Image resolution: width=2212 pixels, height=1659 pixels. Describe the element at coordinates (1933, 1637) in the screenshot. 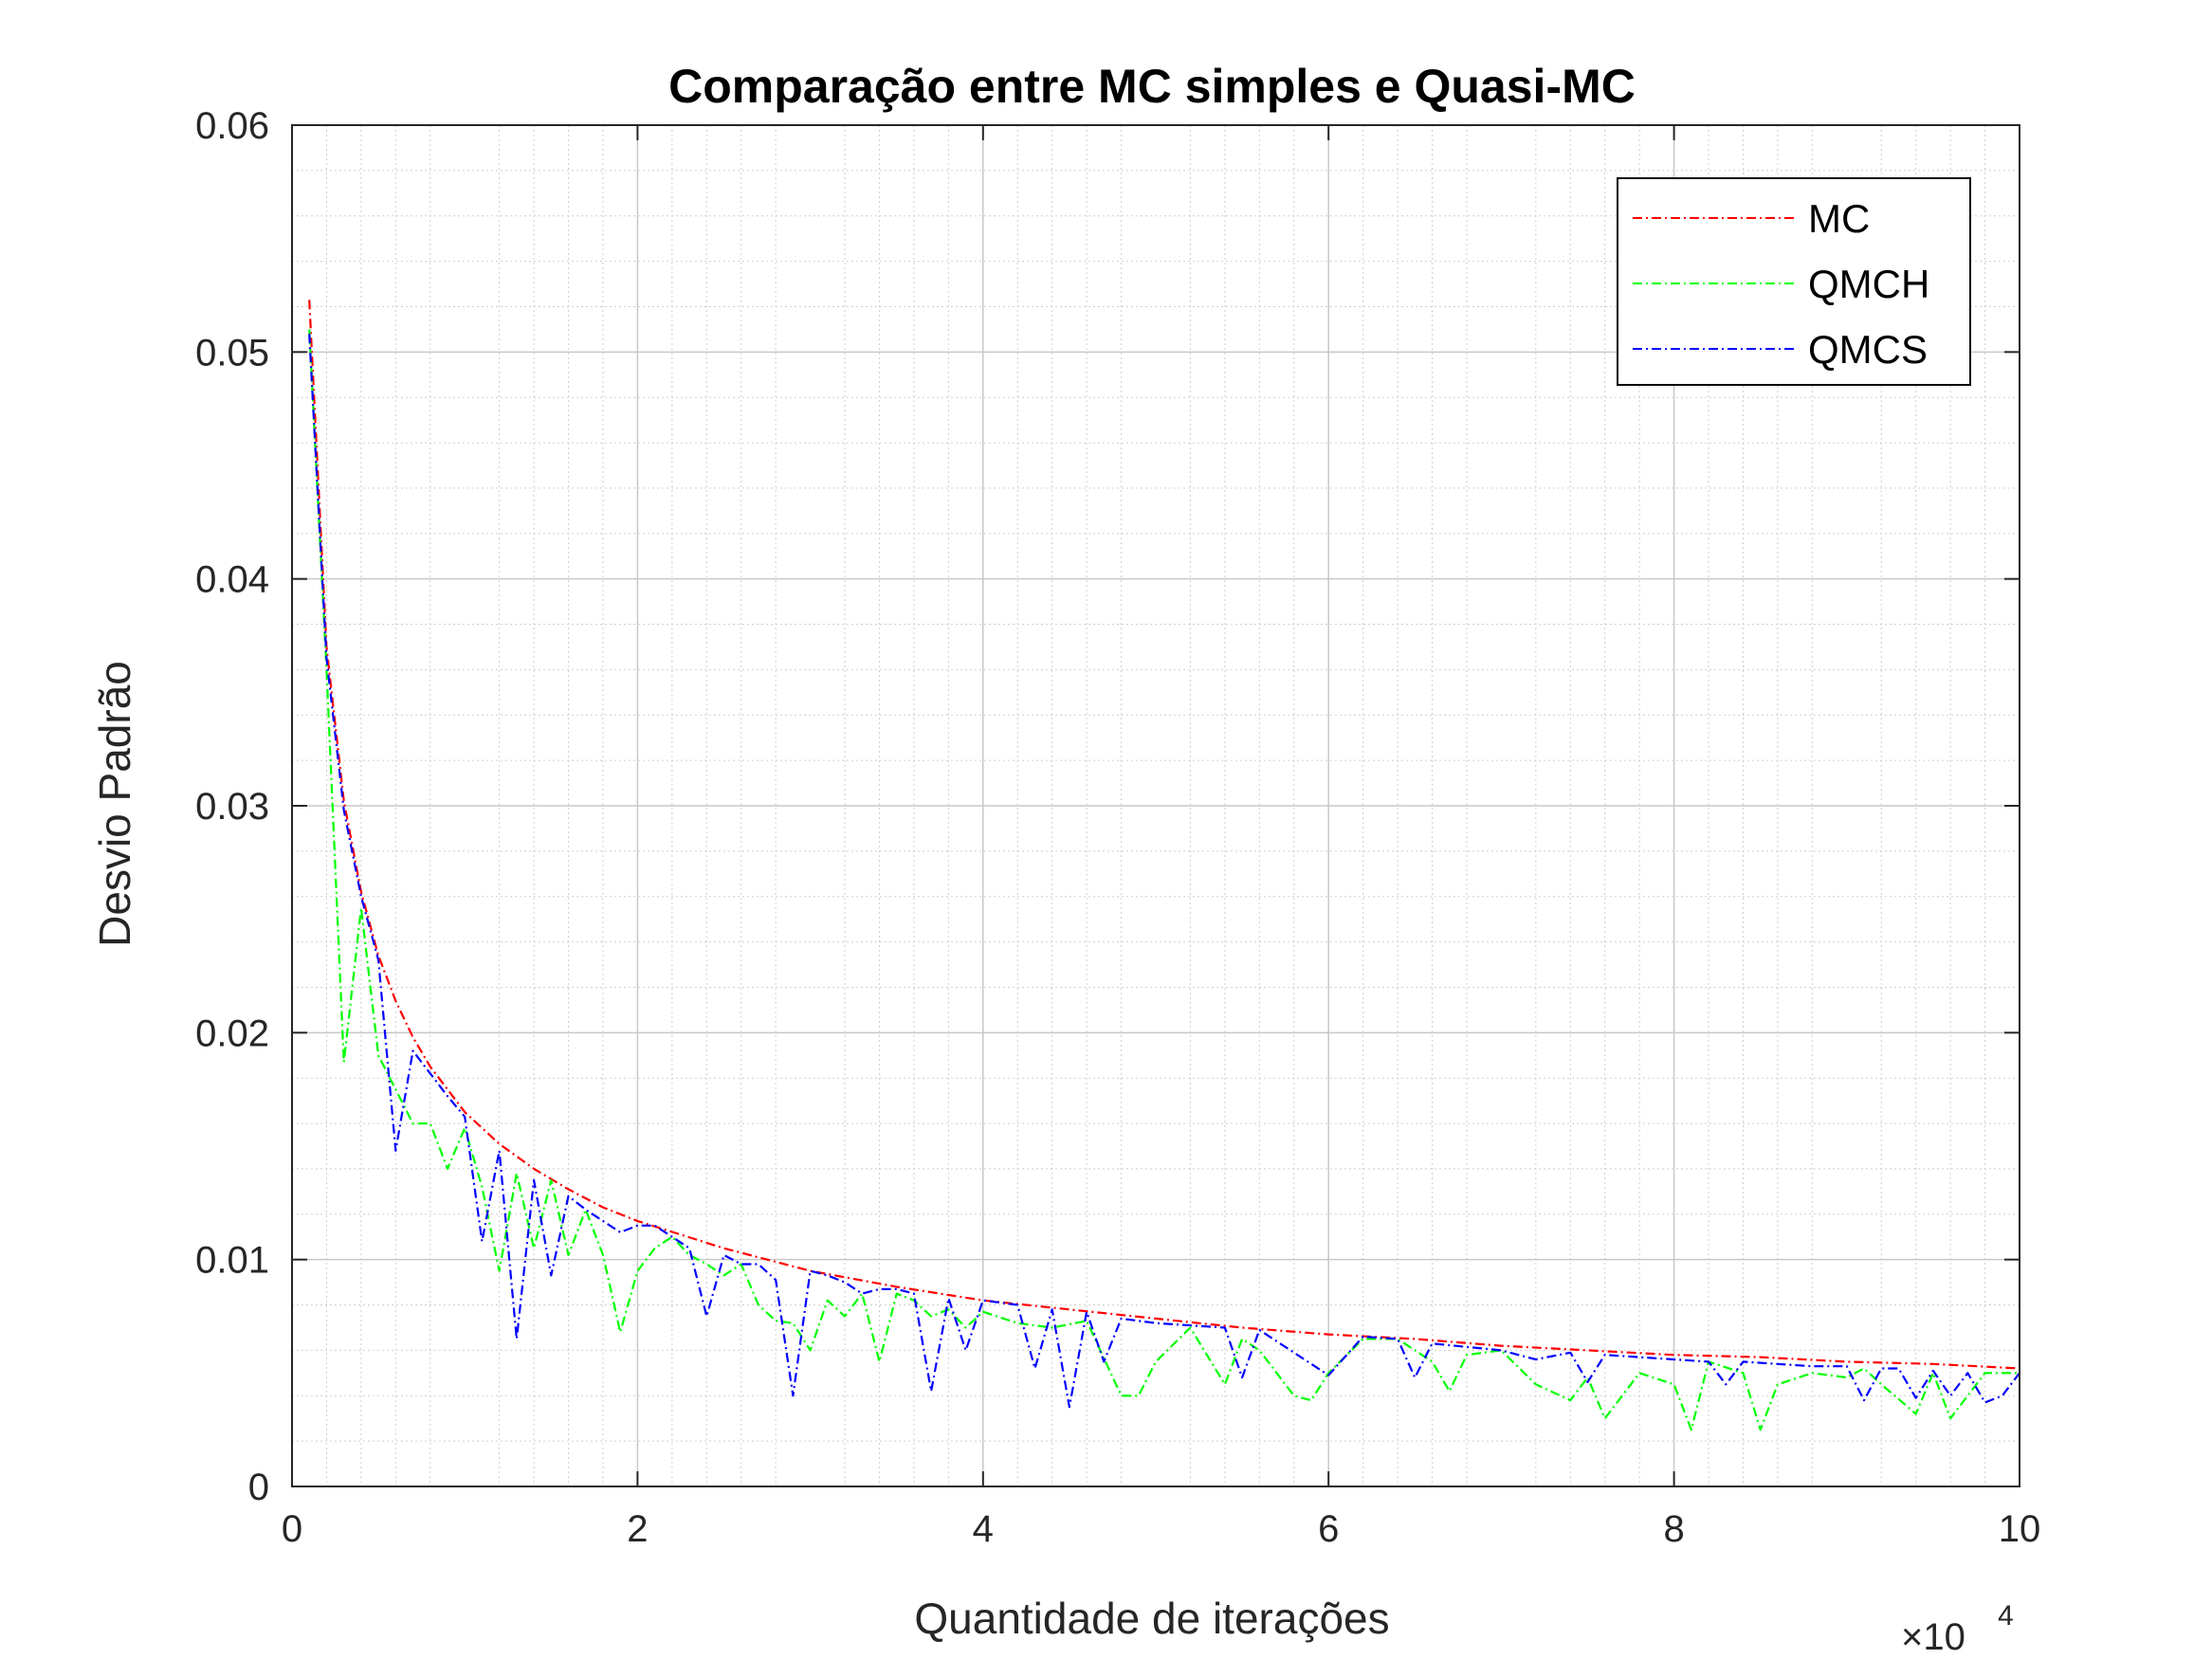

I see `x-exponent-base: ×10` at that location.